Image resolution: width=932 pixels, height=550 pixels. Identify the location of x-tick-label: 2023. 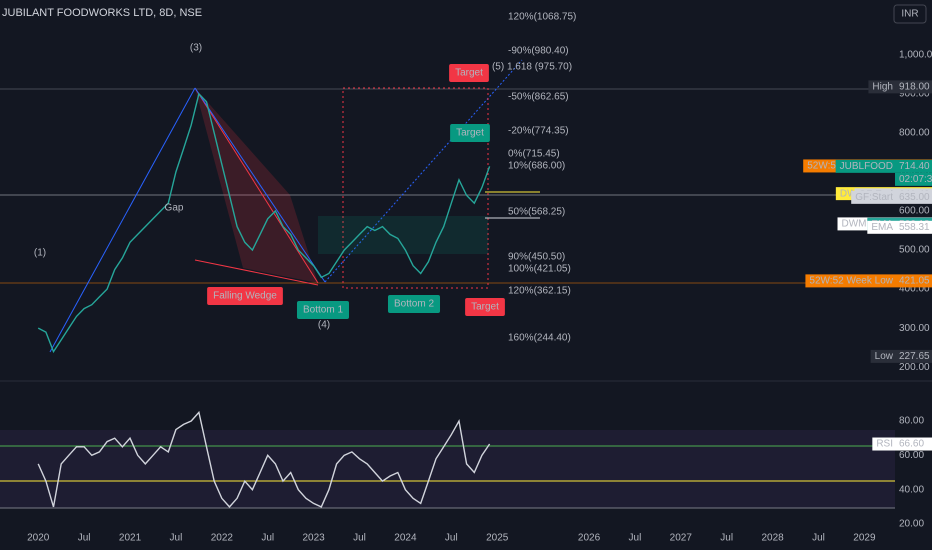
(314, 538).